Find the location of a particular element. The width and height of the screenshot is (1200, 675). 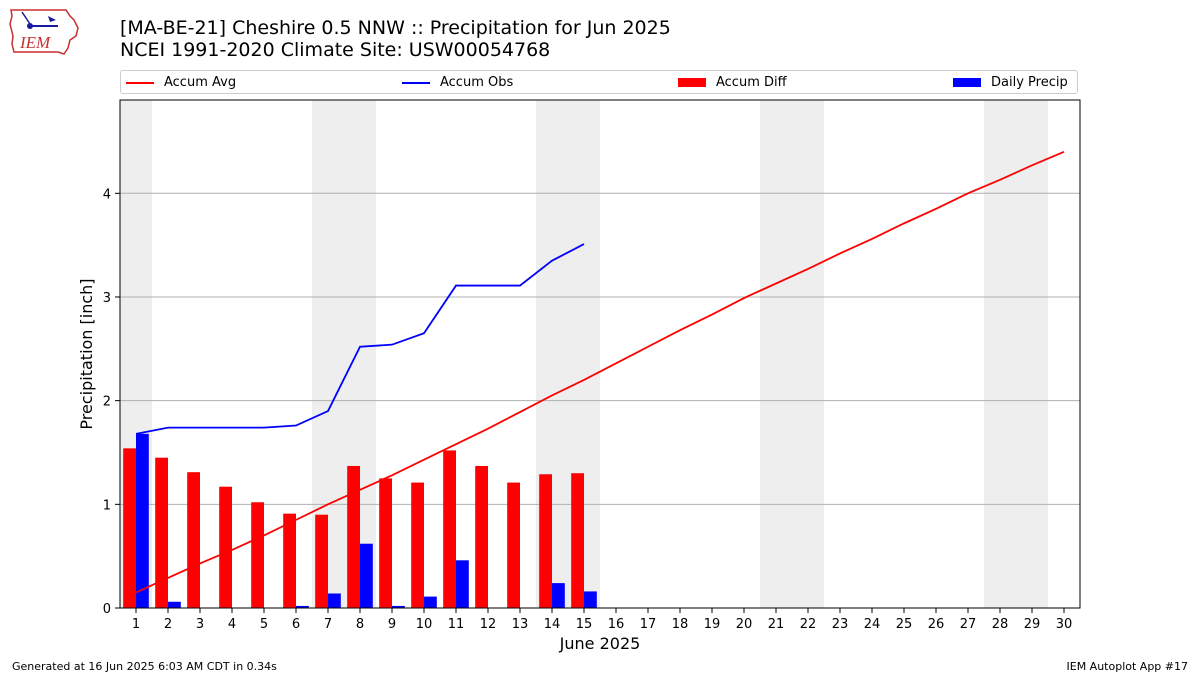

iowa-state-outline is located at coordinates (44, 32).